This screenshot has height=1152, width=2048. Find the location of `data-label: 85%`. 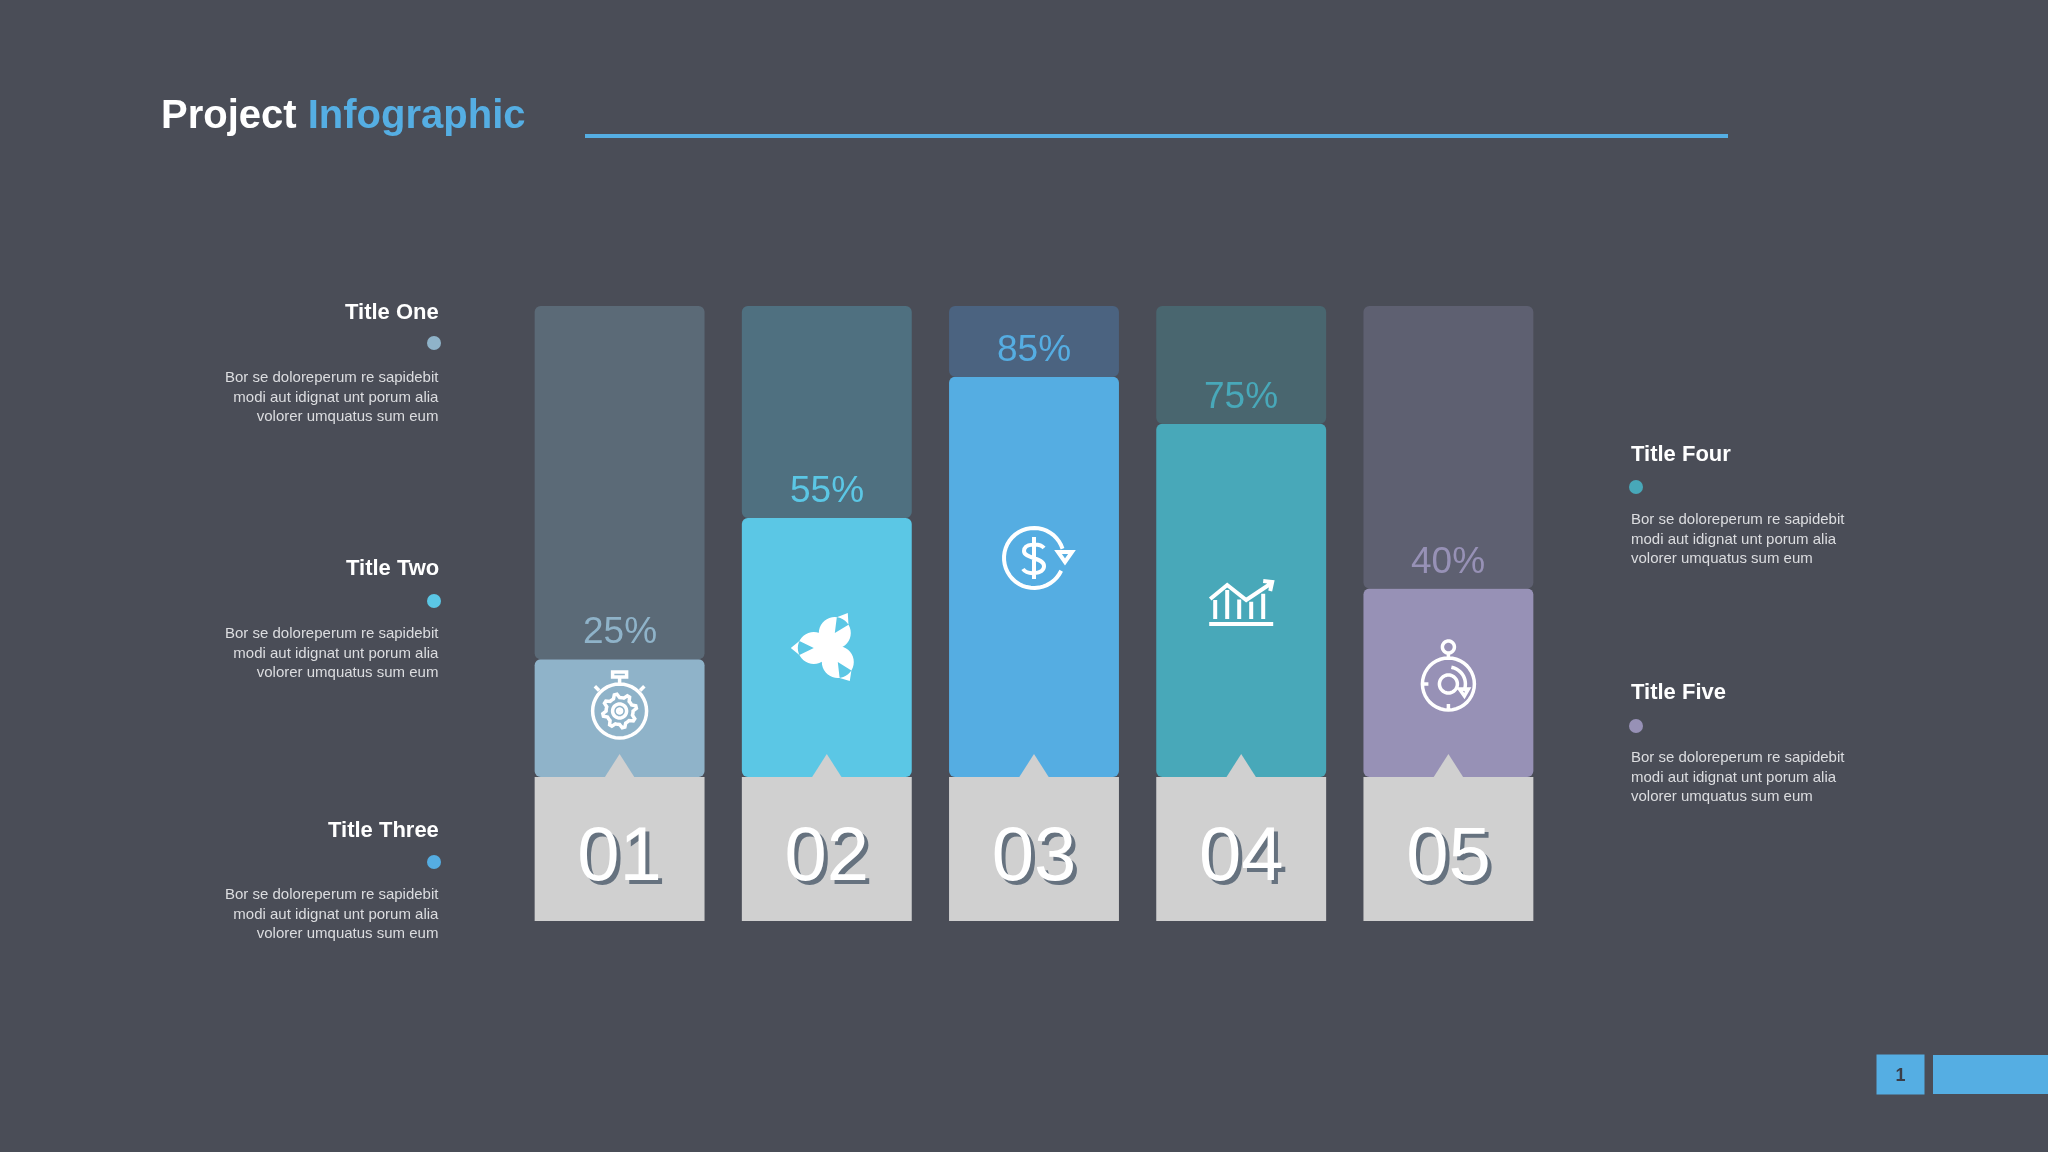

data-label: 85% is located at coordinates (1034, 348).